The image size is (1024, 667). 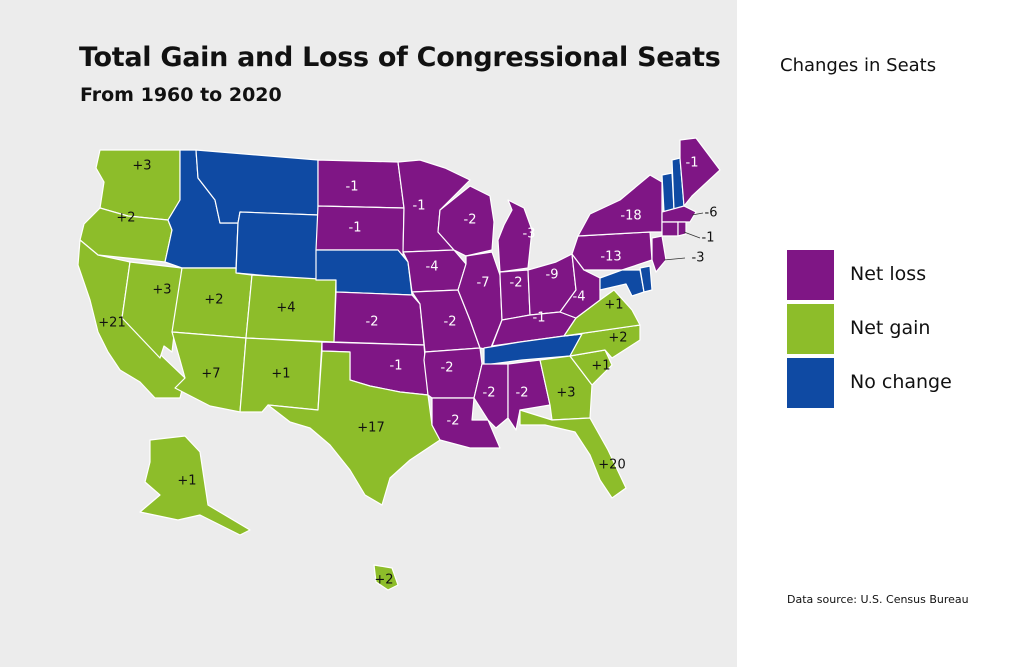 I want to click on state-ct, so click(x=670, y=229).